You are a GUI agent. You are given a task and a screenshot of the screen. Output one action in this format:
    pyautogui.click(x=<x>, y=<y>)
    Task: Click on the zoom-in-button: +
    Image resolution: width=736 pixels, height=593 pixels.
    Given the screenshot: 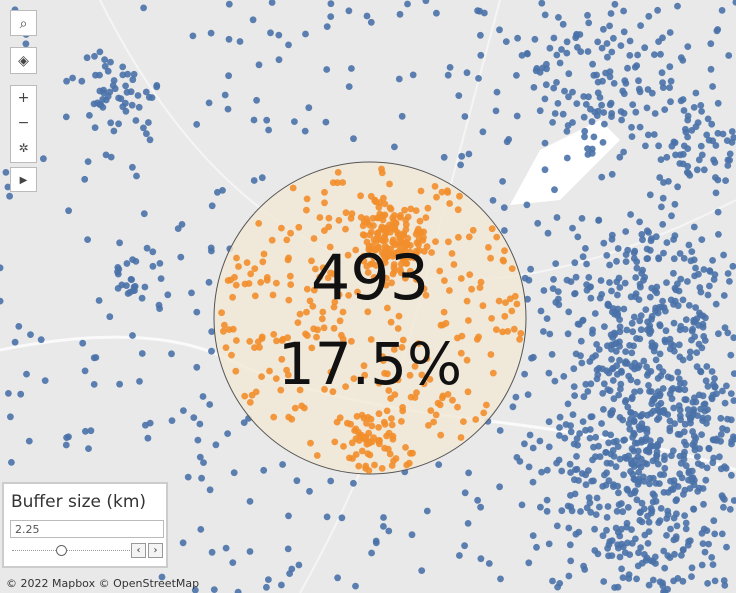 What is the action you would take?
    pyautogui.click(x=23, y=98)
    